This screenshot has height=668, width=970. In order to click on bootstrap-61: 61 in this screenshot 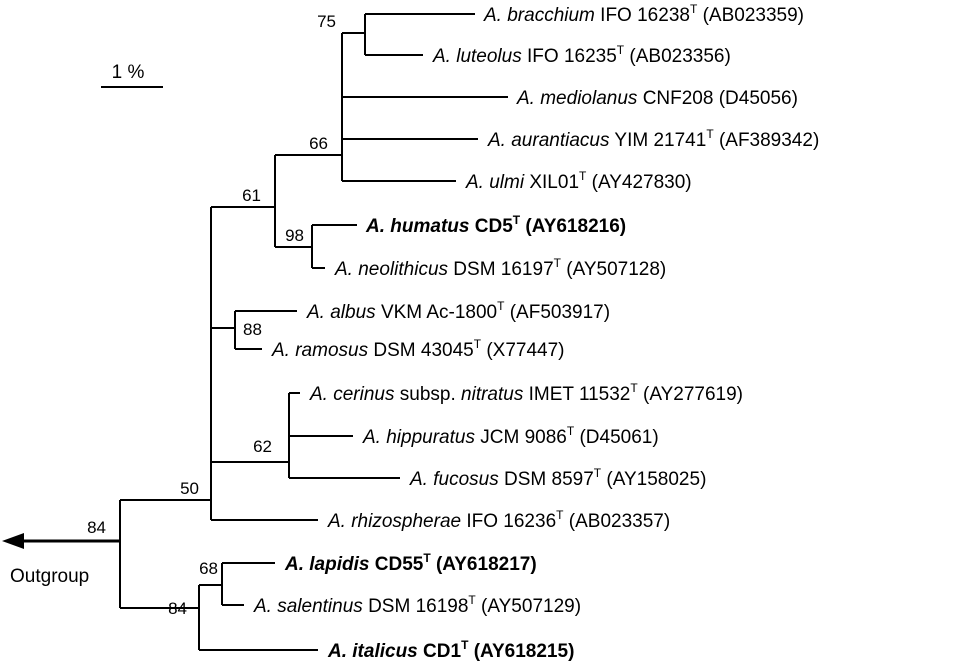, I will do `click(251, 195)`.